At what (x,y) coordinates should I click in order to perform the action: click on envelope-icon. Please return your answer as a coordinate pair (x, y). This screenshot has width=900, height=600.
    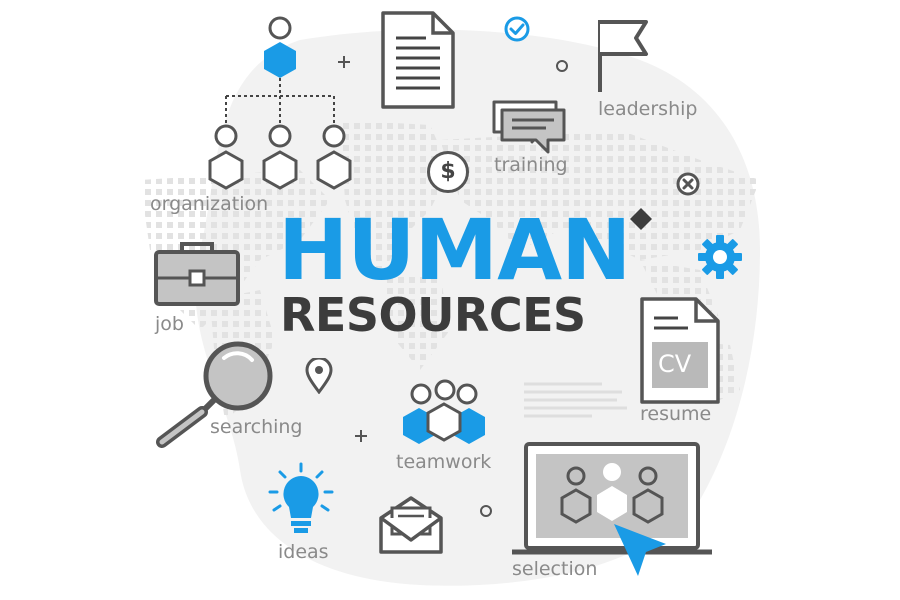
    Looking at the image, I should click on (411, 525).